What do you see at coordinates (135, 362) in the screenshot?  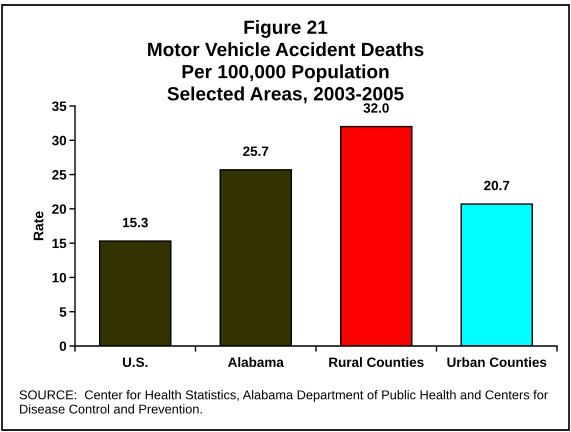 I see `x-tick-label: U.S.` at bounding box center [135, 362].